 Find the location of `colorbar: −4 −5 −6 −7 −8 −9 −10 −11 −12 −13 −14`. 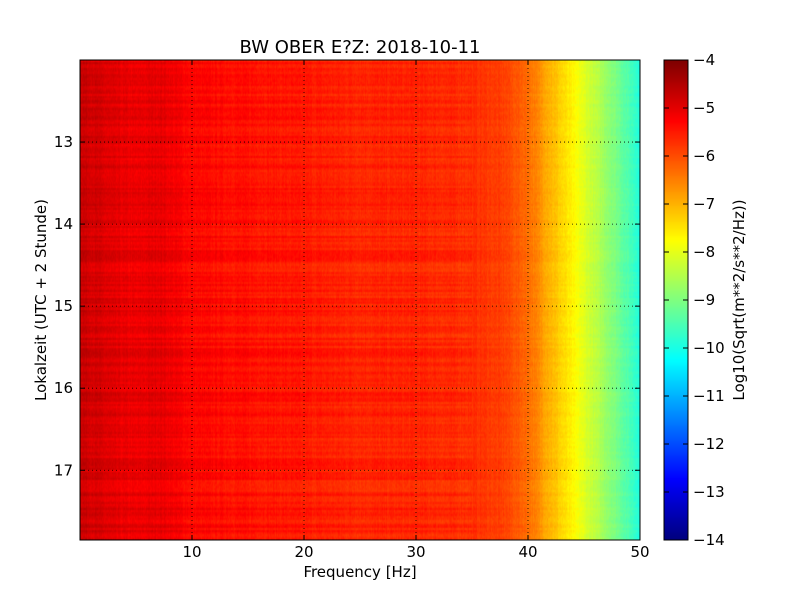

colorbar: −4 −5 −6 −7 −8 −9 −10 −11 −12 −13 −14 is located at coordinates (694, 300).